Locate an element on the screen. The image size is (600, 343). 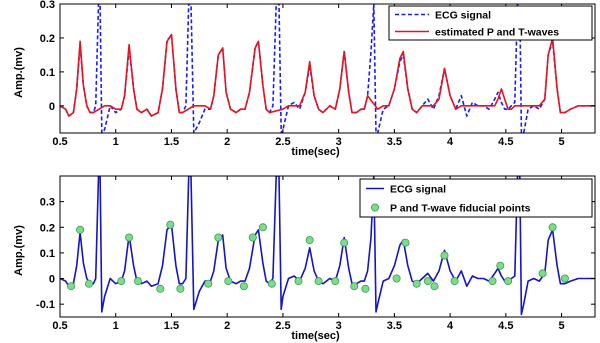
legend: ECG signal estimated P and T-waves is located at coordinates (490, 23).